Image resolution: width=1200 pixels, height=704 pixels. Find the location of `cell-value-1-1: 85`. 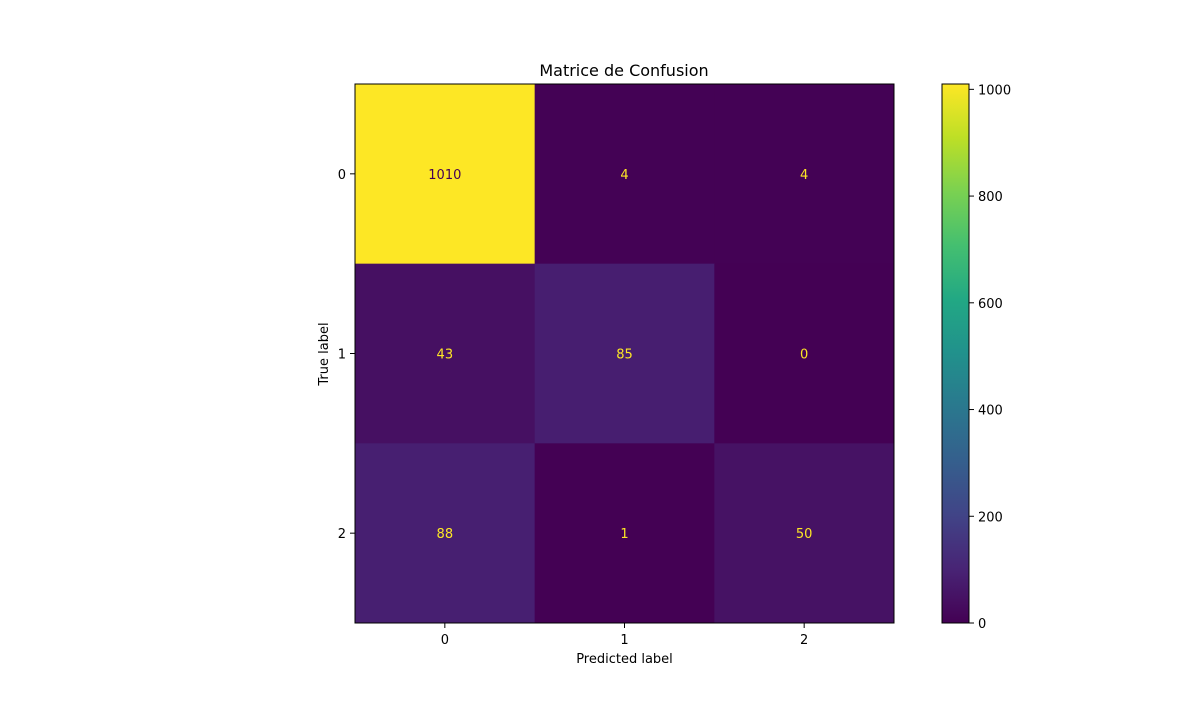

cell-value-1-1: 85 is located at coordinates (624, 355).